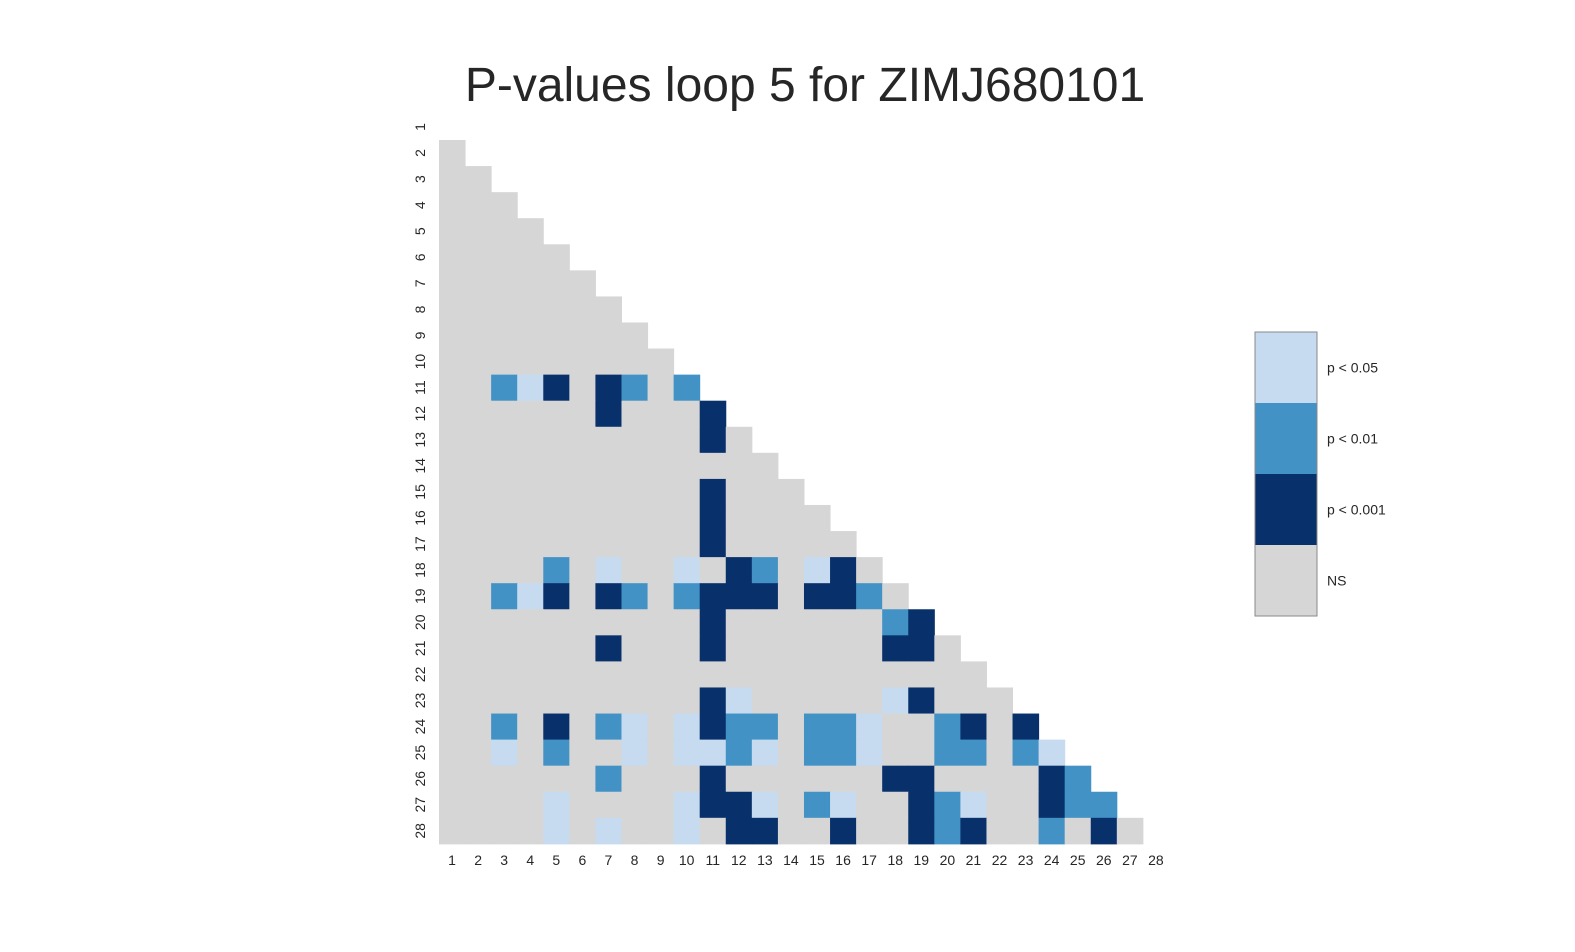  I want to click on heatmap-cell-r17-c15, so click(817, 544).